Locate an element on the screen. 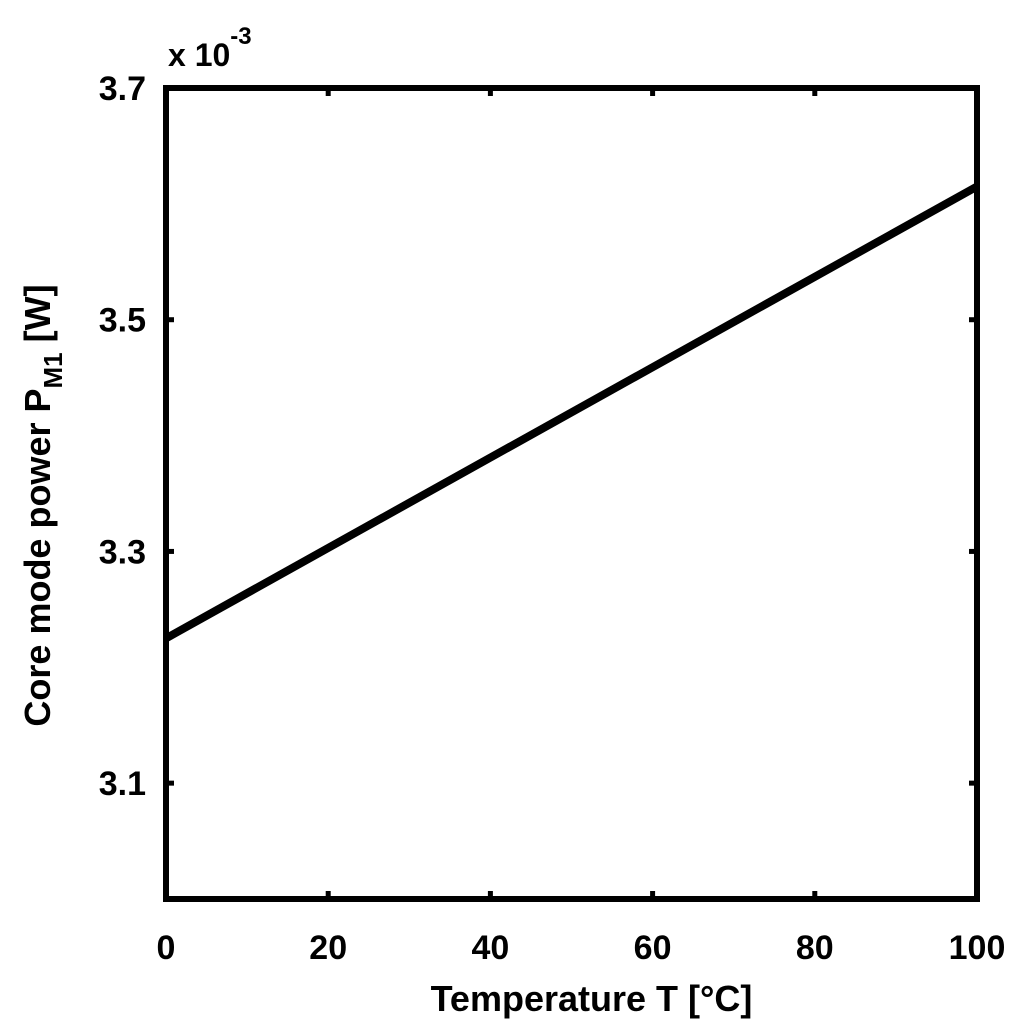 Image resolution: width=1024 pixels, height=1032 pixels. y-axis-multiplier: x 10-3 is located at coordinates (210, 48).